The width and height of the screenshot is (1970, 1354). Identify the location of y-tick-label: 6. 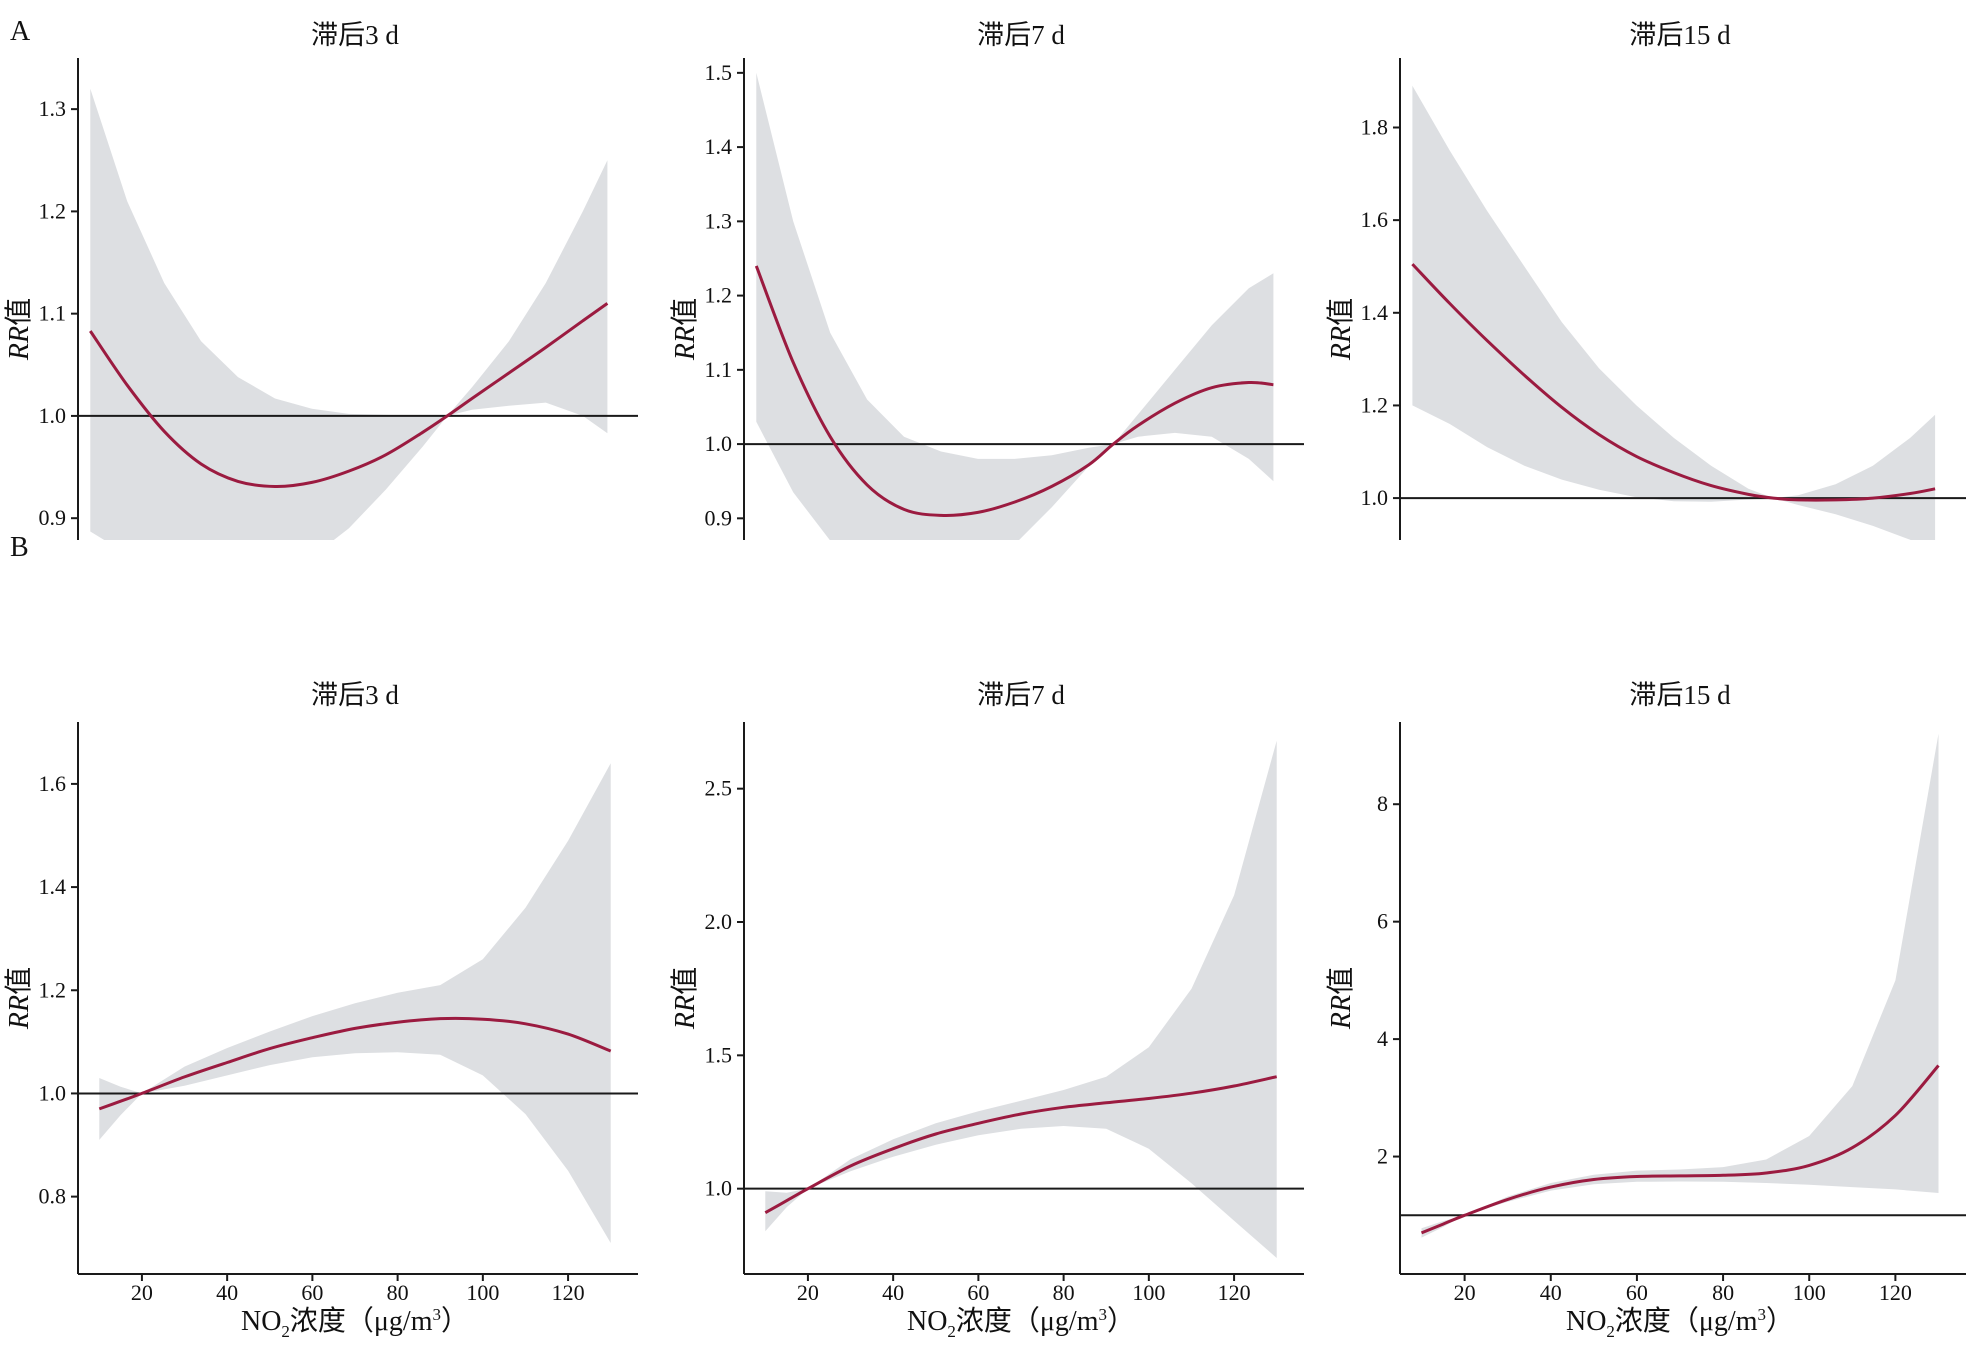
(1382, 921).